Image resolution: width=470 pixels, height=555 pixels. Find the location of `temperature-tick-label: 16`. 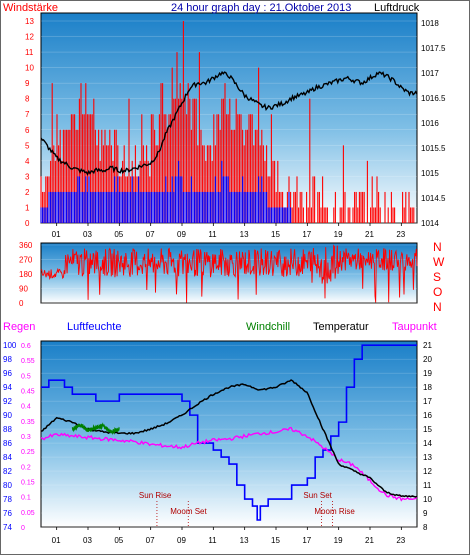

temperature-tick-label: 16 is located at coordinates (427, 415).